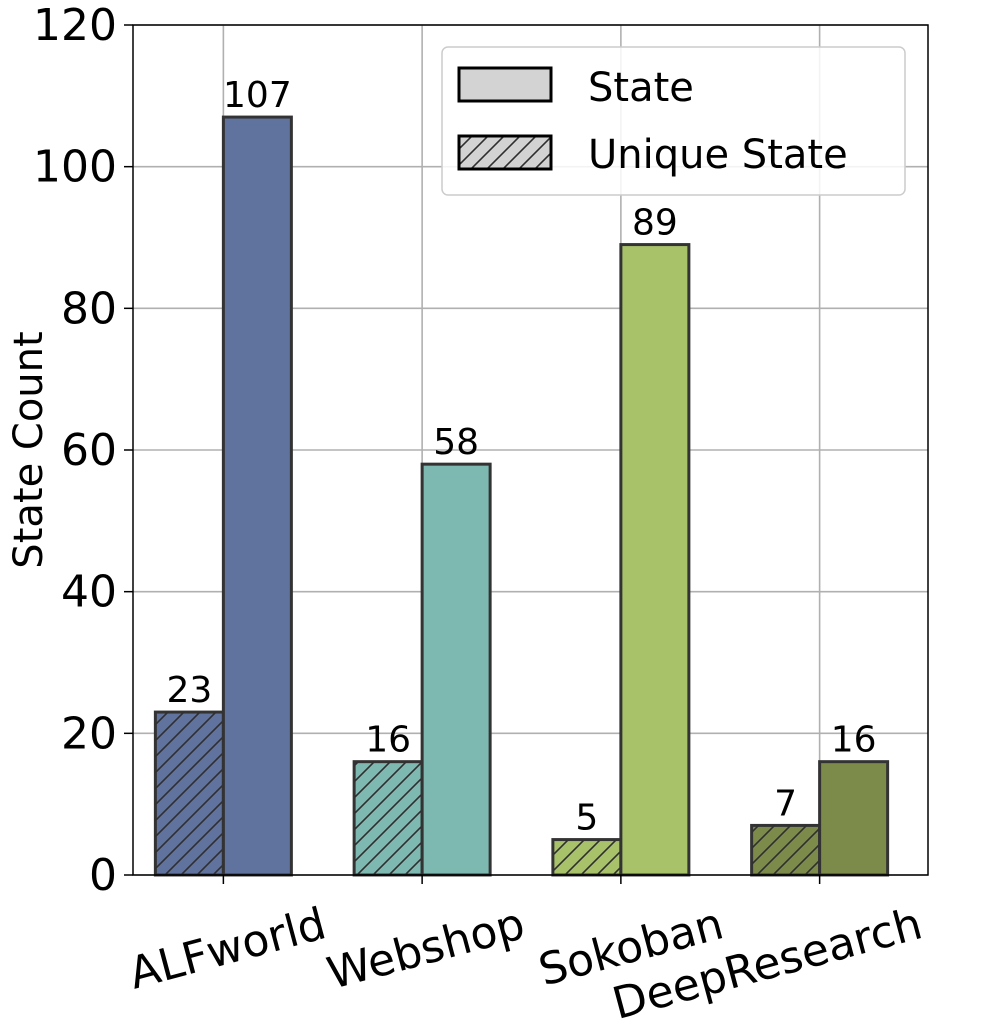 The width and height of the screenshot is (997, 1024). I want to click on data-label-unique-state: 23, so click(189, 690).